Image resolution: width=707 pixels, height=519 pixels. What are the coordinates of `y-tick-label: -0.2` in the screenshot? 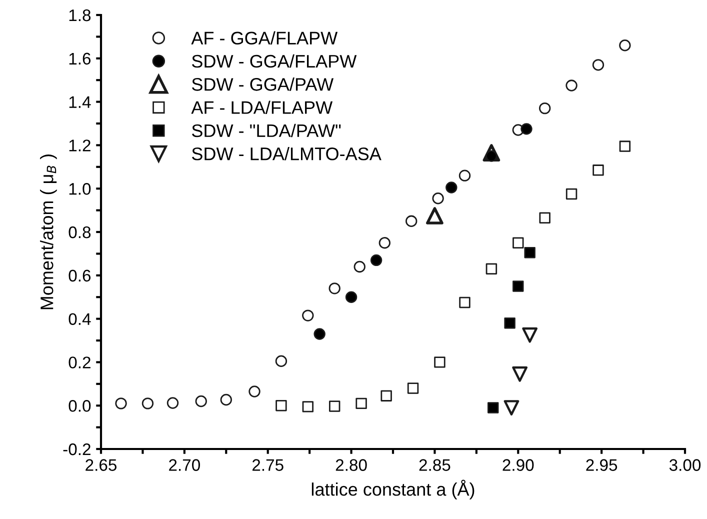 It's located at (76, 449).